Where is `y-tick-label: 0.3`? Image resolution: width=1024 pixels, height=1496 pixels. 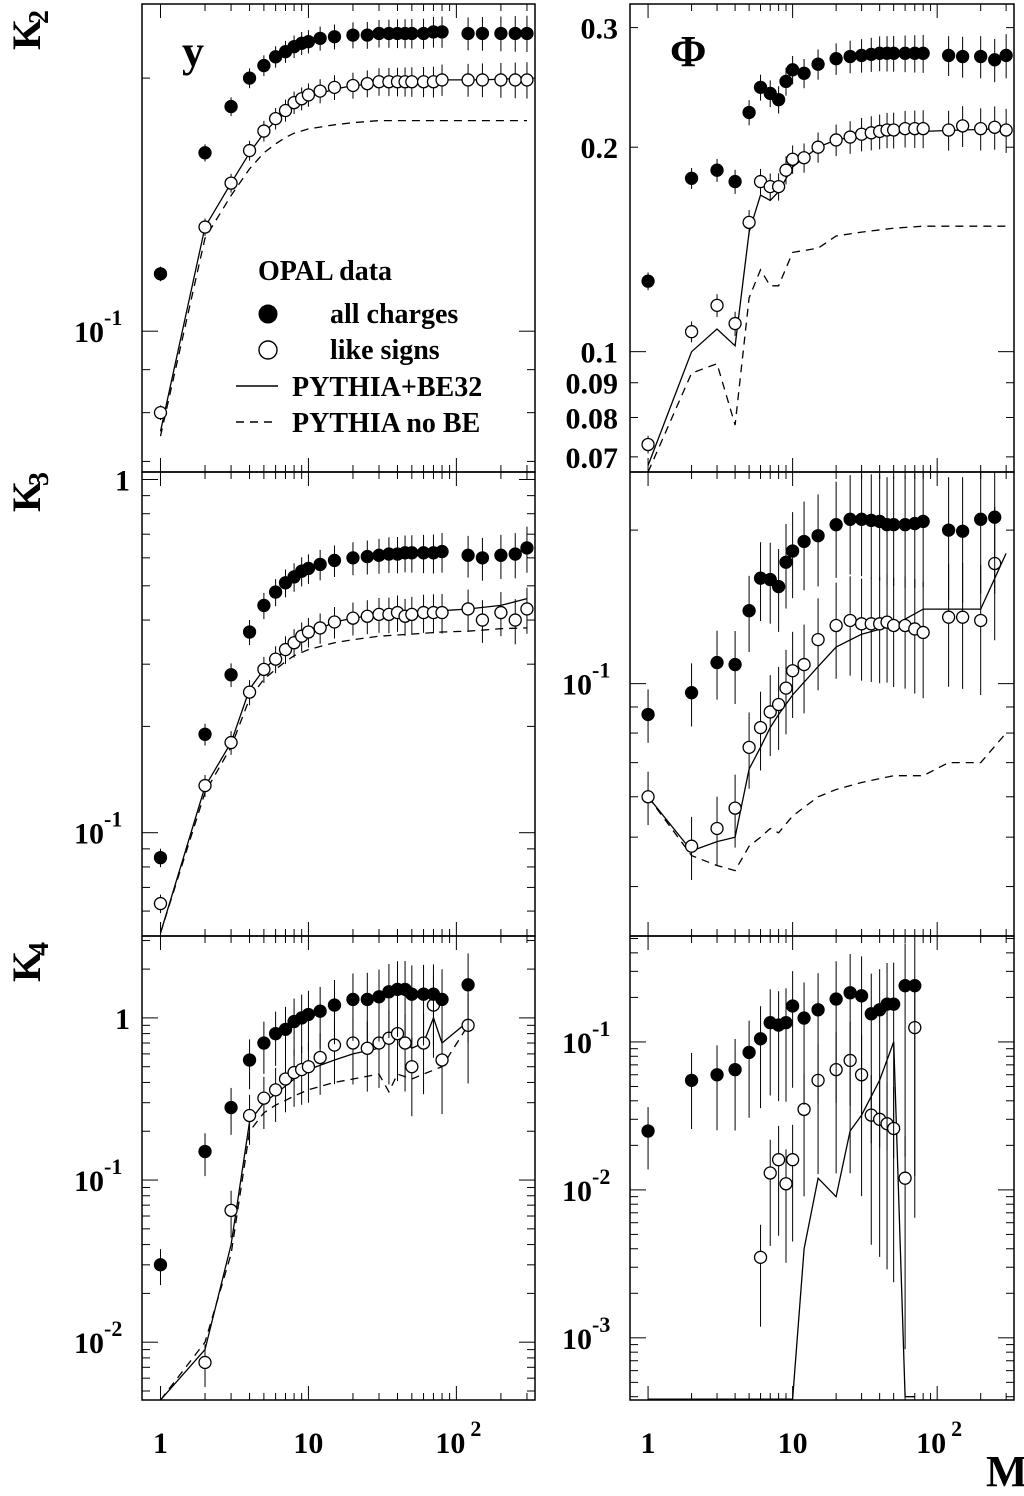 y-tick-label: 0.3 is located at coordinates (600, 29).